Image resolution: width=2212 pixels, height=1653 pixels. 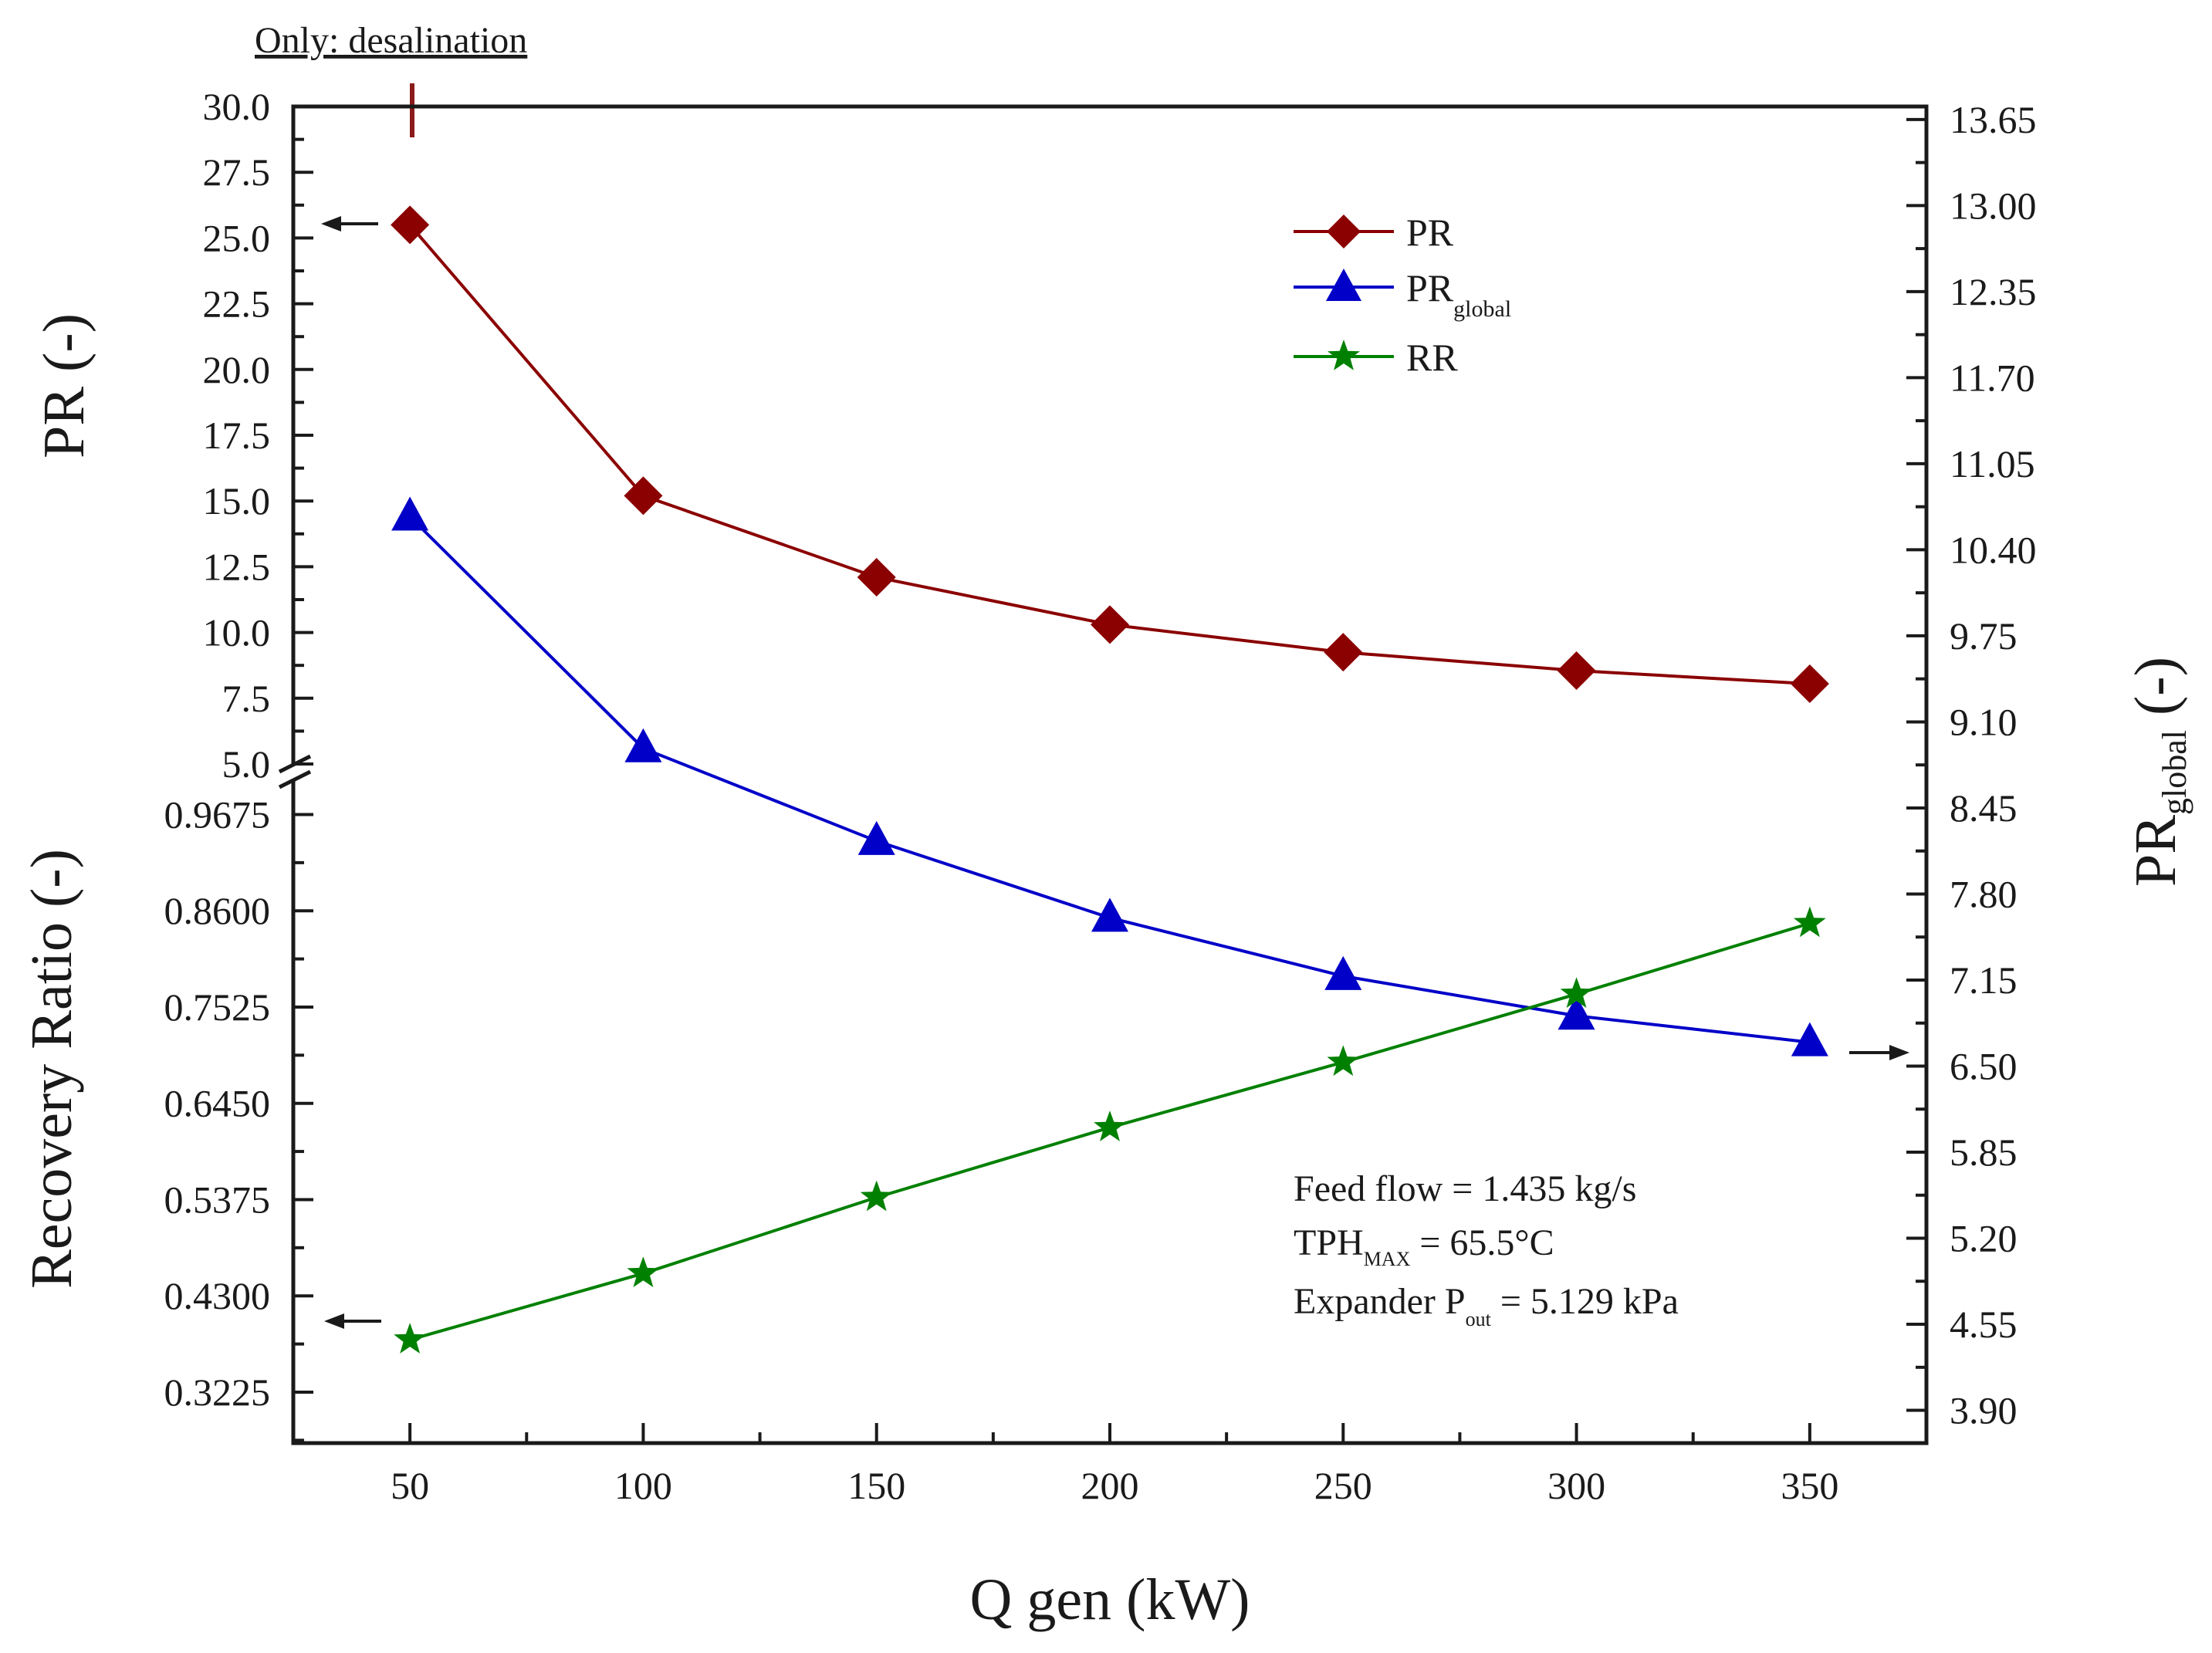 I want to click on x-tick-label: 150, so click(x=876, y=1486).